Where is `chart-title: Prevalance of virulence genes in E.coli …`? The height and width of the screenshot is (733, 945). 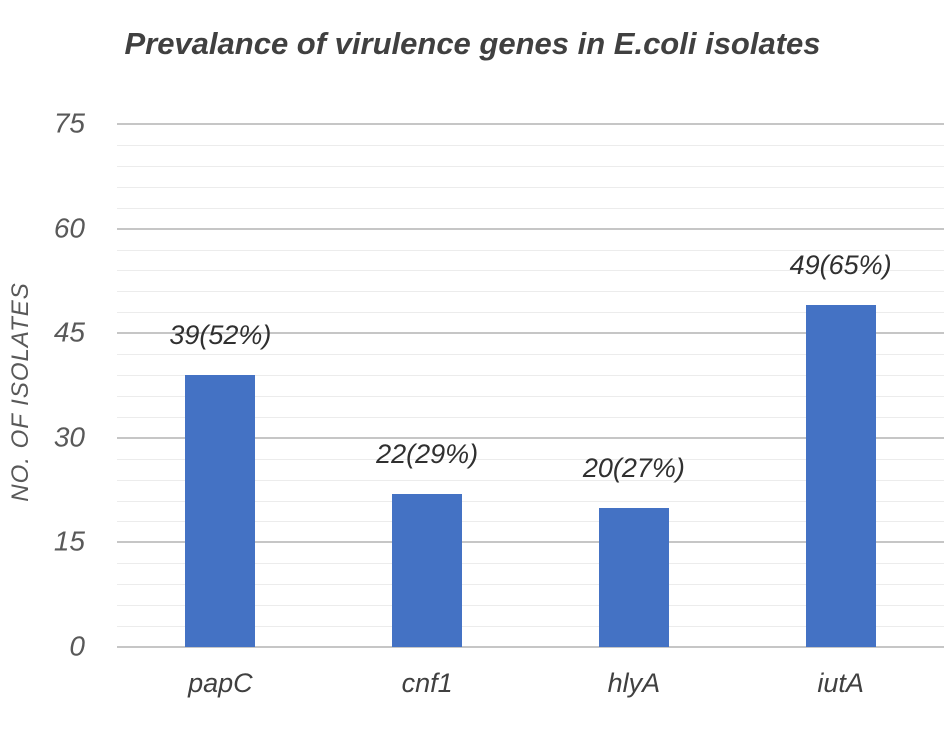
chart-title: Prevalance of virulence genes in E.coli … is located at coordinates (472, 43).